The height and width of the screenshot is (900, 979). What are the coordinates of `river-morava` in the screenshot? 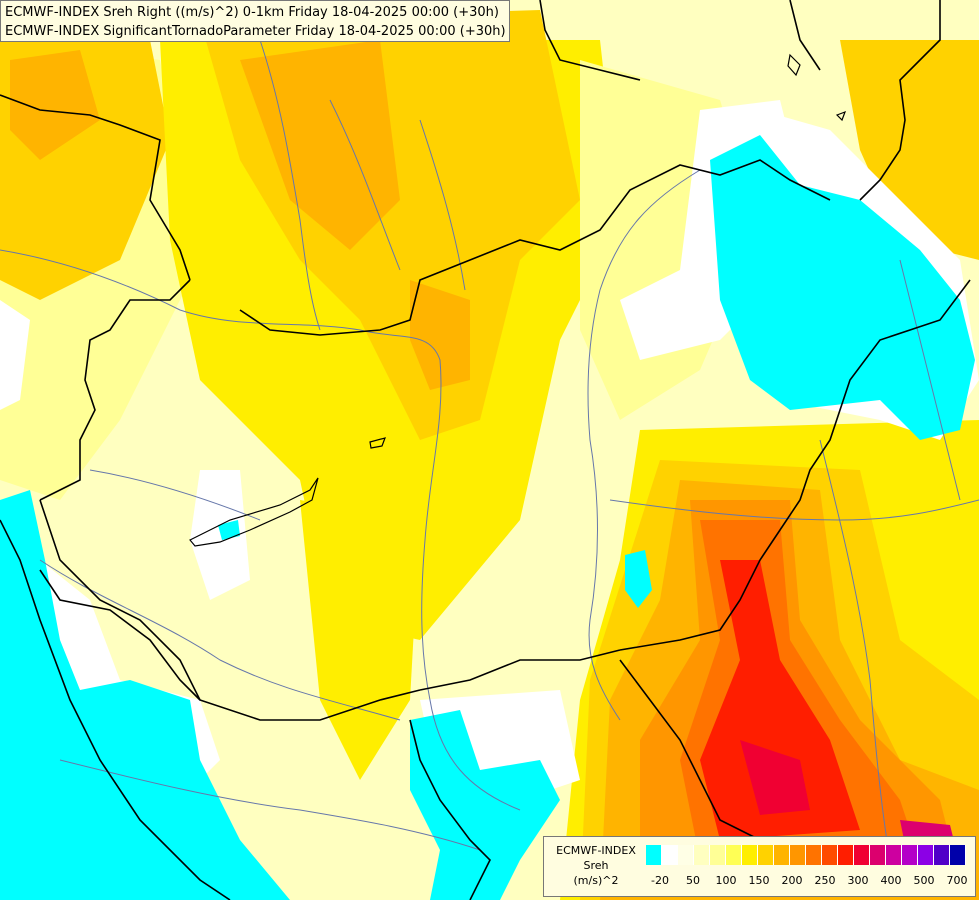 It's located at (290, 185).